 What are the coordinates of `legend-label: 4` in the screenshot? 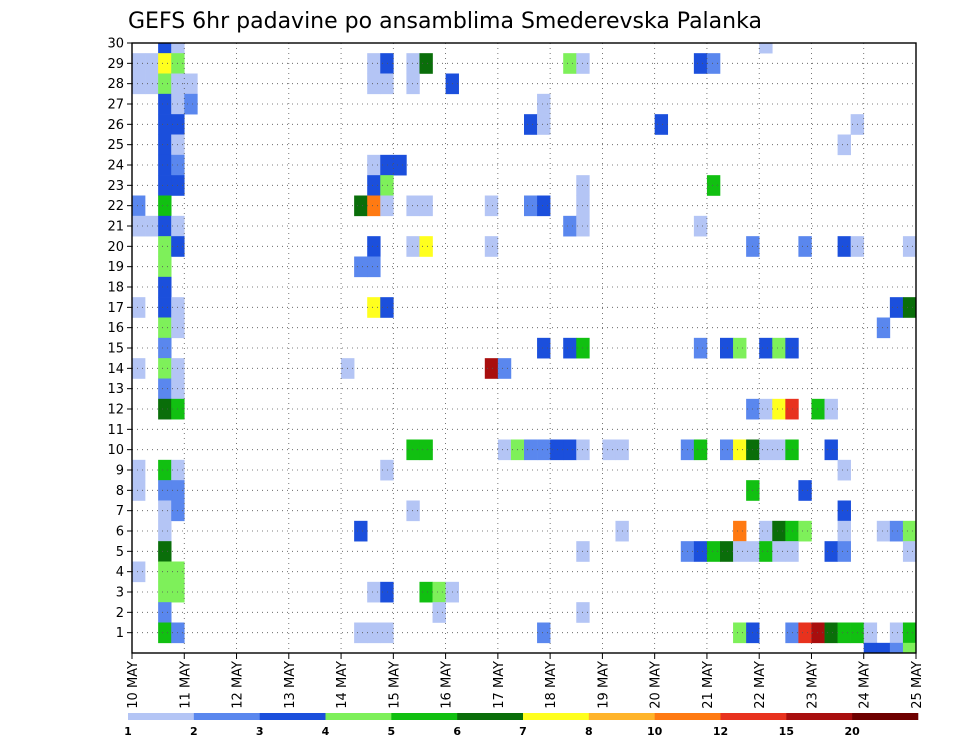 It's located at (326, 731).